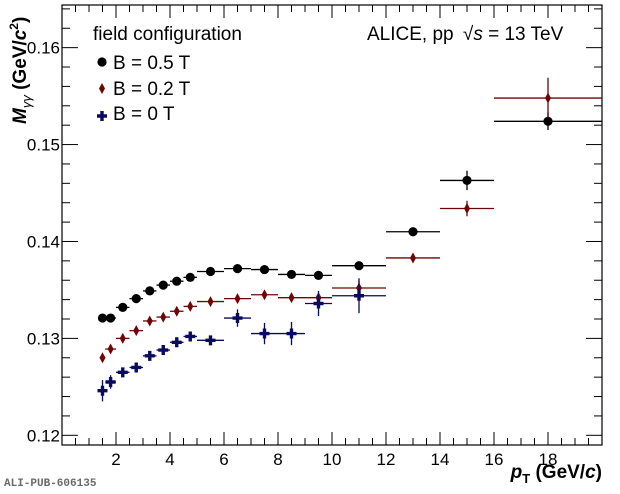 This screenshot has width=620, height=494. Describe the element at coordinates (169, 459) in the screenshot. I see `x-tick-label: 4` at that location.